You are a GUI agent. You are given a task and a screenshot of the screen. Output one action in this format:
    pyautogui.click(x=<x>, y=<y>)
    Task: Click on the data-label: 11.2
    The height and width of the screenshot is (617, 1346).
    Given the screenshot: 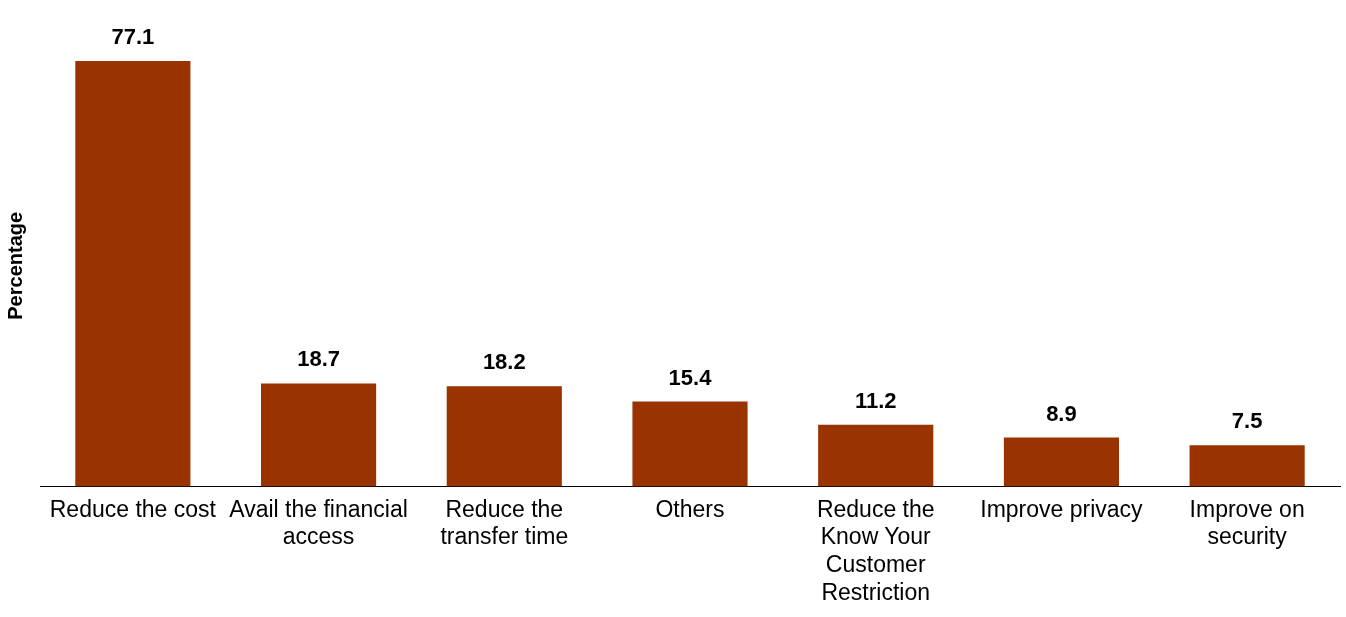 What is the action you would take?
    pyautogui.click(x=875, y=400)
    